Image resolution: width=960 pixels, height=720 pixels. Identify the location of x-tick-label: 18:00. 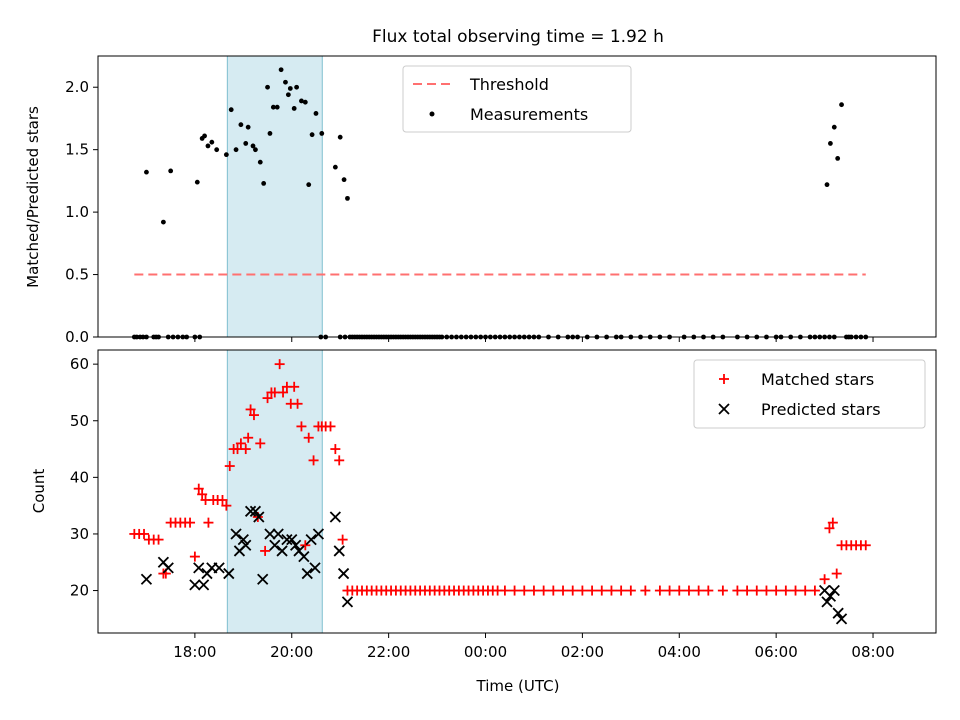
(194, 652).